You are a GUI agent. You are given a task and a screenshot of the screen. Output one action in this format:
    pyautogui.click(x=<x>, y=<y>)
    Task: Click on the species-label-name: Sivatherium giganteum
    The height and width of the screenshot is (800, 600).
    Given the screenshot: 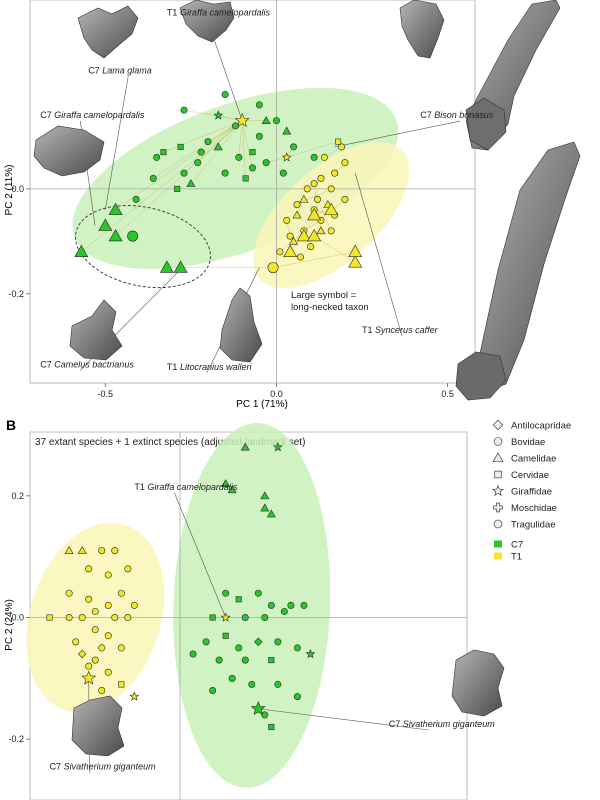 What is the action you would take?
    pyautogui.click(x=110, y=767)
    